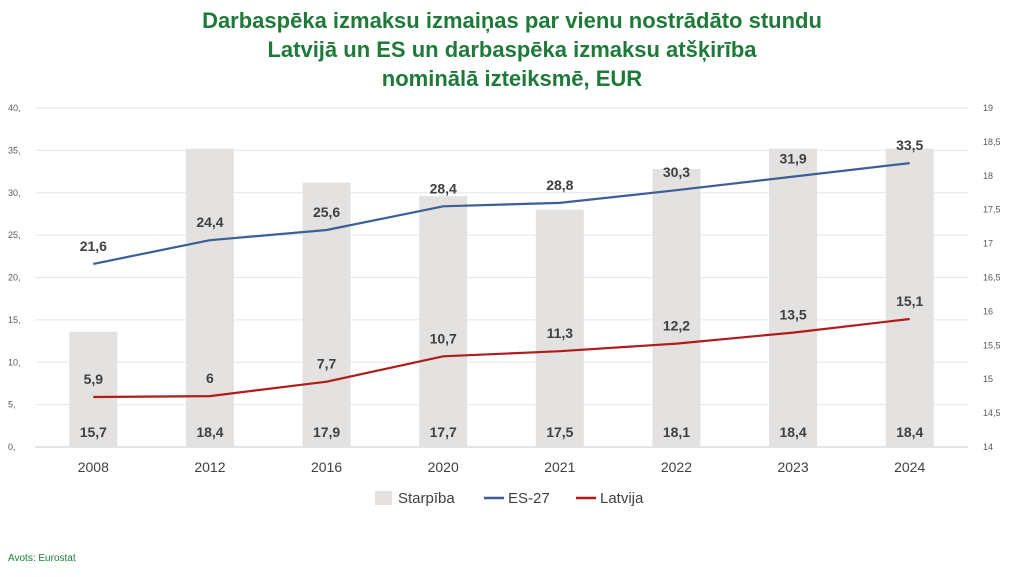 This screenshot has width=1024, height=577. What do you see at coordinates (559, 432) in the screenshot?
I see `bar-data-label: 17,5` at bounding box center [559, 432].